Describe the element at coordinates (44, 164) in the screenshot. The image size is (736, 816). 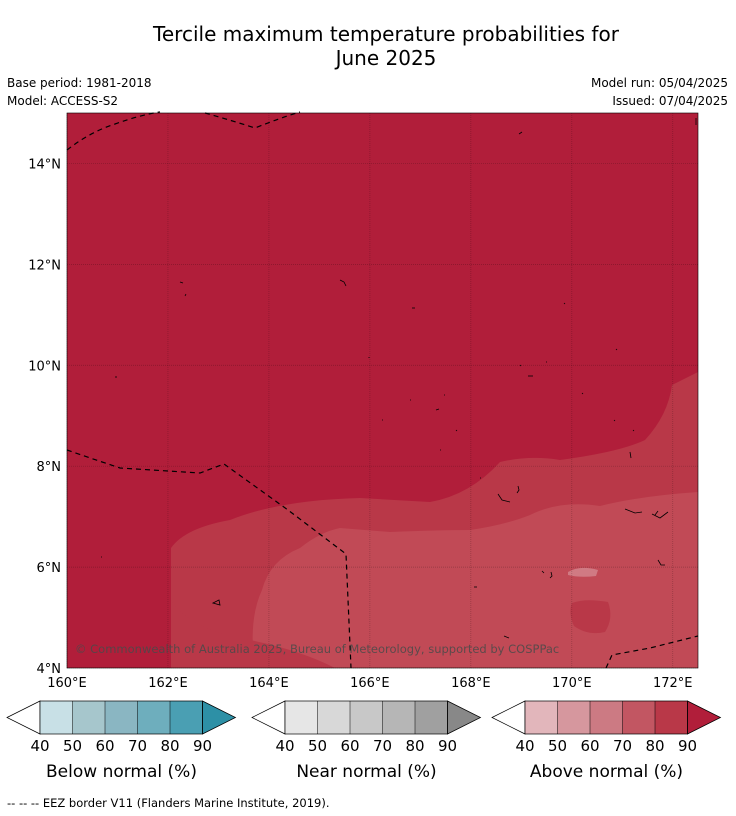
I see `lat-tick-label: 14°N` at that location.